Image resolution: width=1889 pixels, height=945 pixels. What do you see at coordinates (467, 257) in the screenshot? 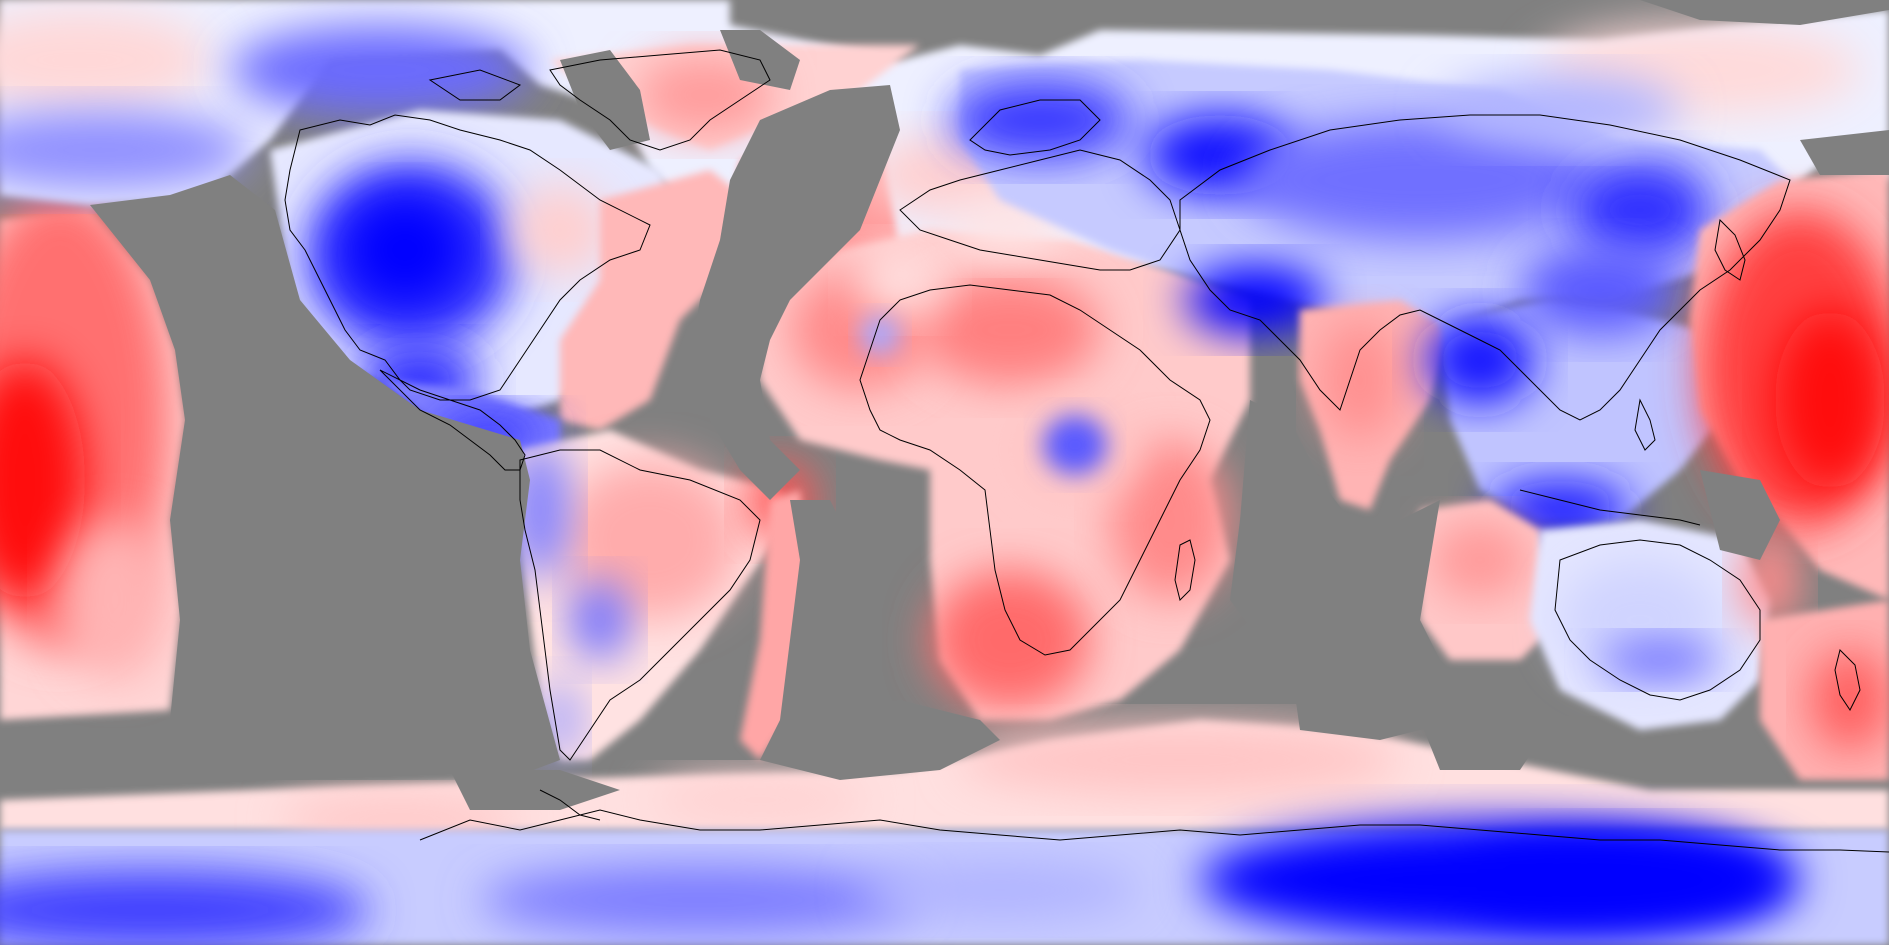
I see `coastline-north-america` at bounding box center [467, 257].